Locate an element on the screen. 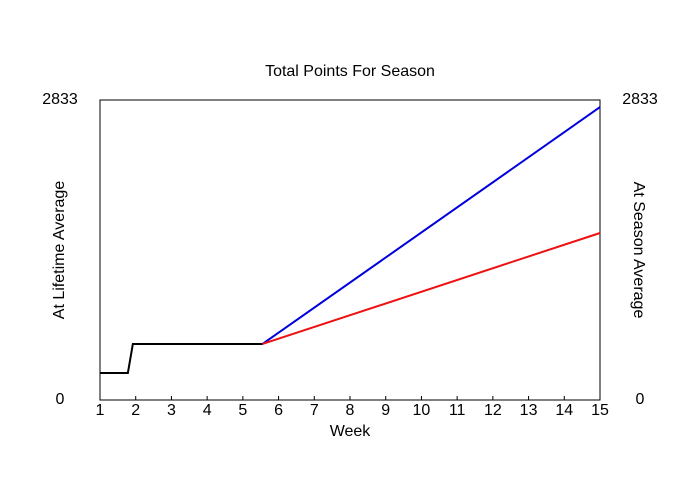 Image resolution: width=700 pixels, height=500 pixels. x-tick-label: 4 is located at coordinates (207, 410).